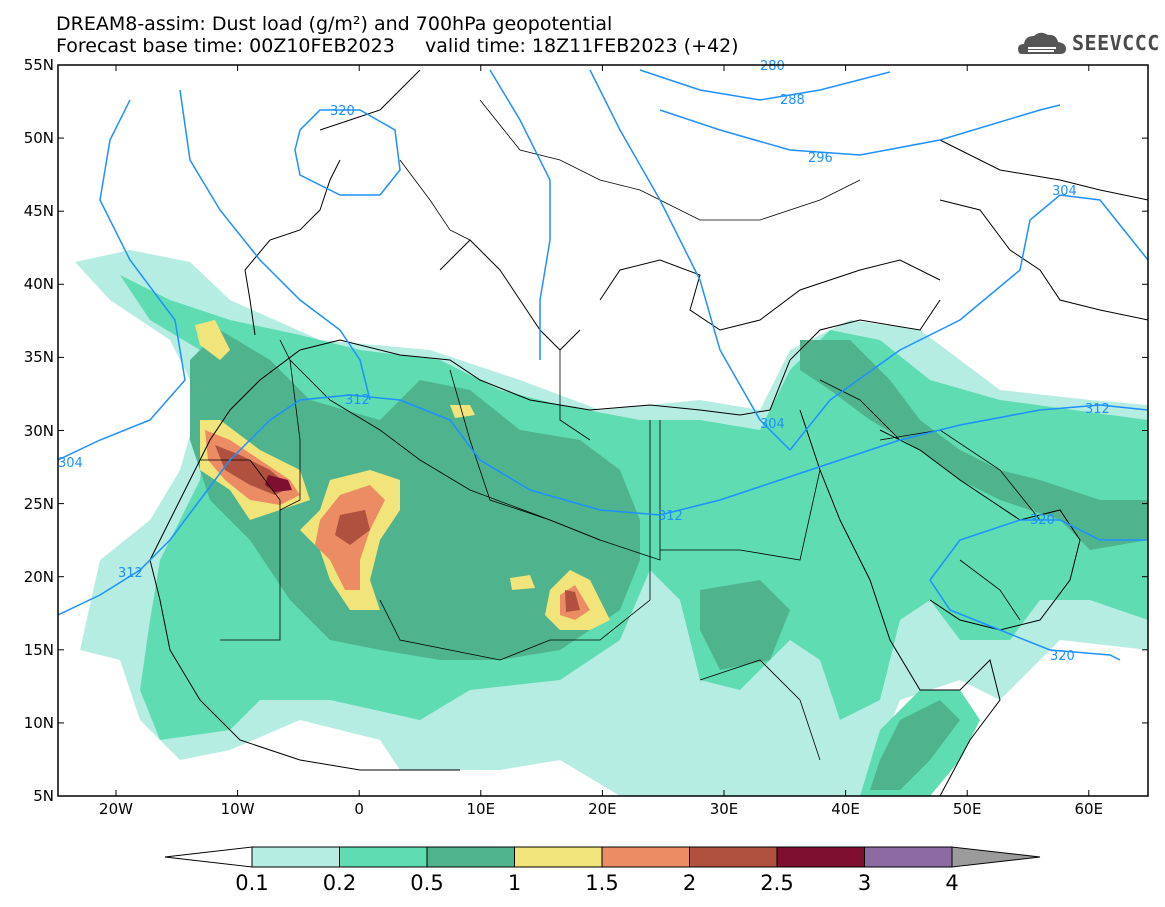 This screenshot has height=907, width=1165. I want to click on colorbar-label: 0.2, so click(339, 883).